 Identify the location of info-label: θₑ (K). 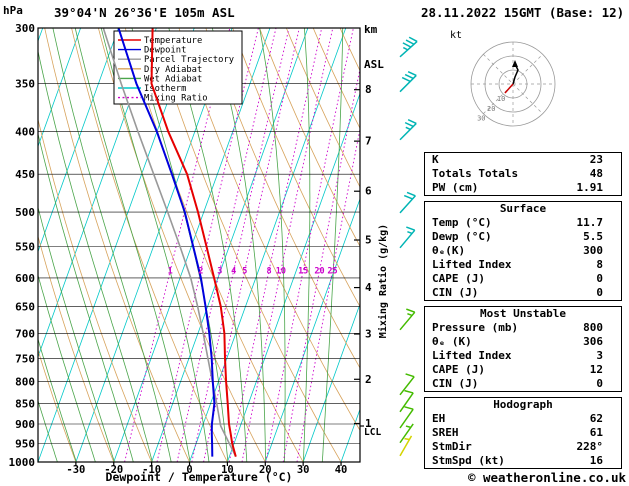
(452, 341).